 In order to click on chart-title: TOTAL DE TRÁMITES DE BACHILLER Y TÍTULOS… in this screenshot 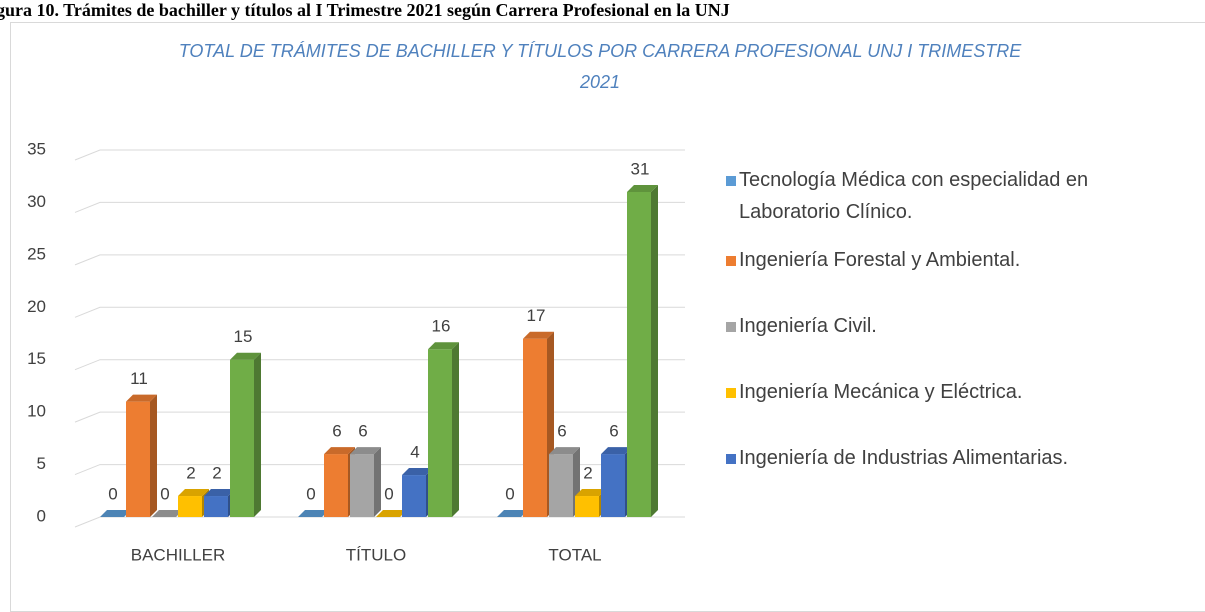, I will do `click(600, 66)`.